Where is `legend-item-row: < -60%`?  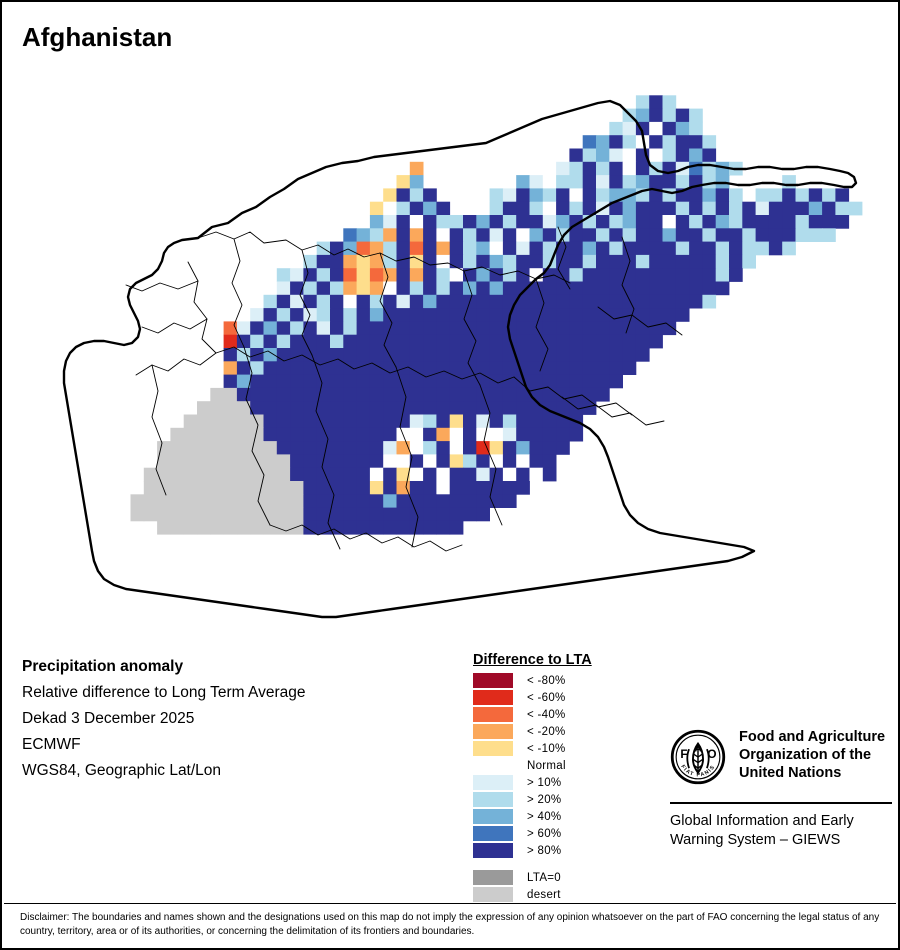
legend-item-row: < -60% is located at coordinates (548, 697).